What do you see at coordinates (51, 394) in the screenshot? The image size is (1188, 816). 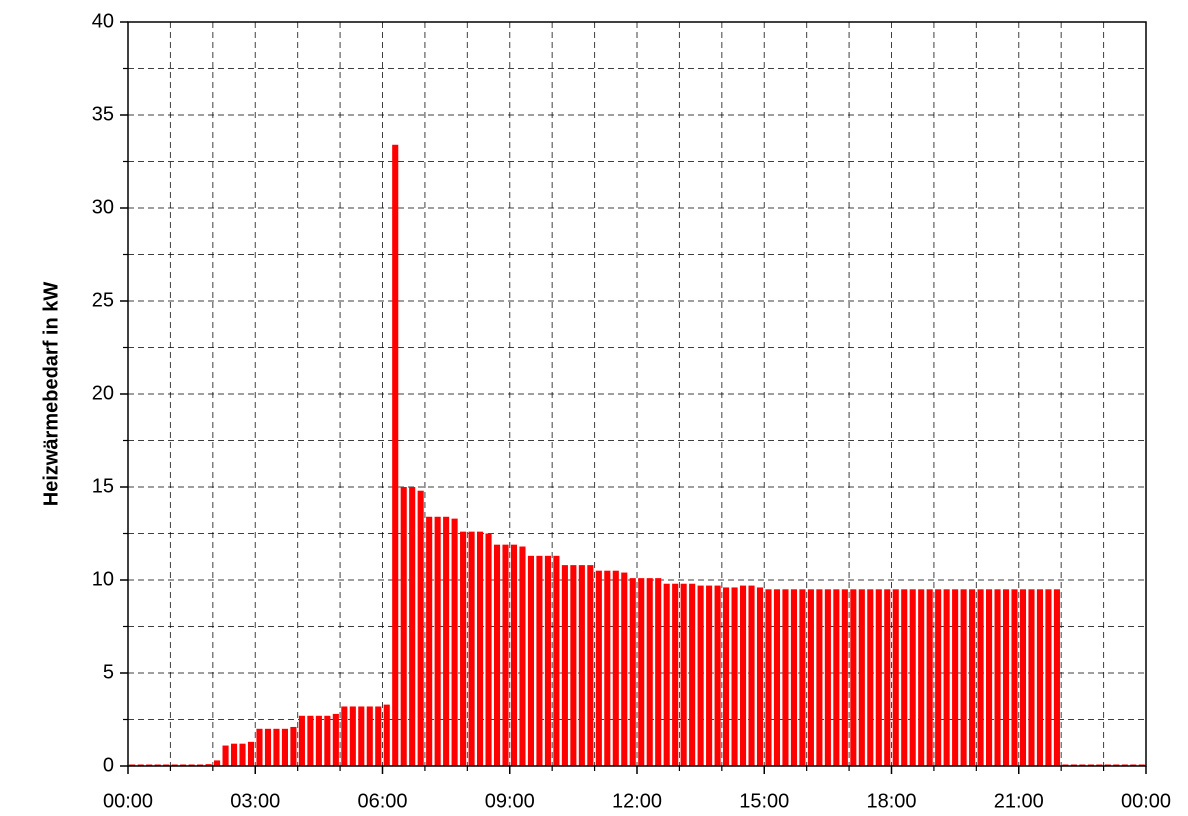 I see `y-axis-label: Heizwärmebedarf in kW` at bounding box center [51, 394].